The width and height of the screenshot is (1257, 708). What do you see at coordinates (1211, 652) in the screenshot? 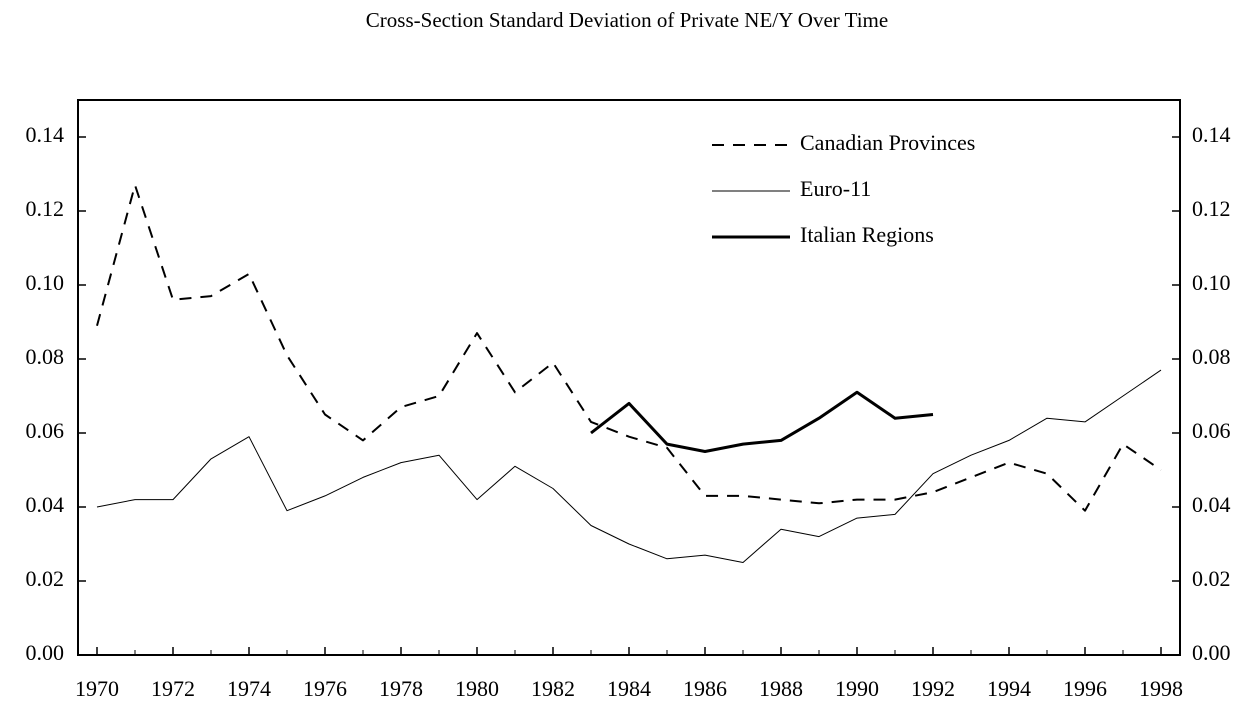
I see `y2-tick-label: 0.00` at bounding box center [1211, 652].